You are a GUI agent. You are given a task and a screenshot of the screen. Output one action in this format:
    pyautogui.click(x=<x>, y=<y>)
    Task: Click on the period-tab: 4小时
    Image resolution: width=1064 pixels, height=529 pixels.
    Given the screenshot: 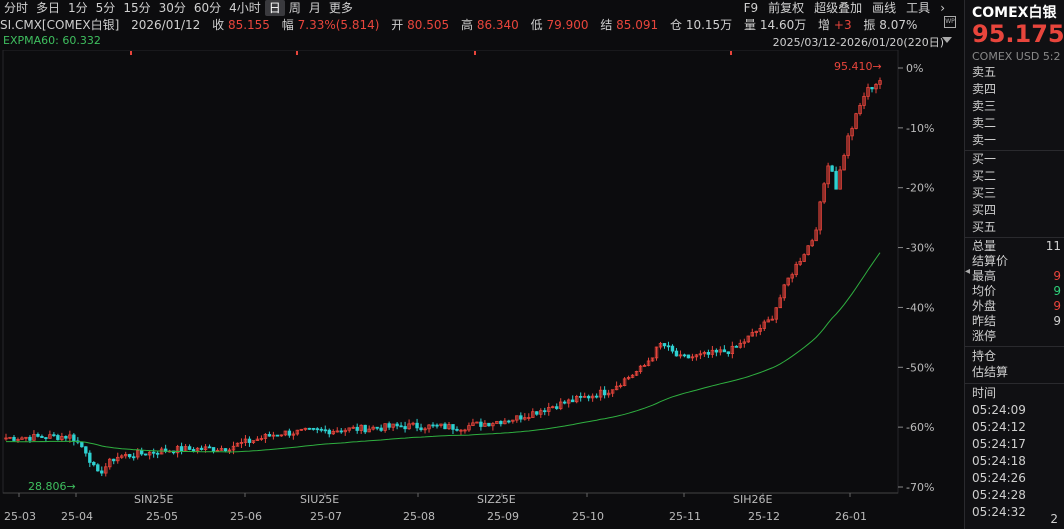 What is the action you would take?
    pyautogui.click(x=245, y=8)
    